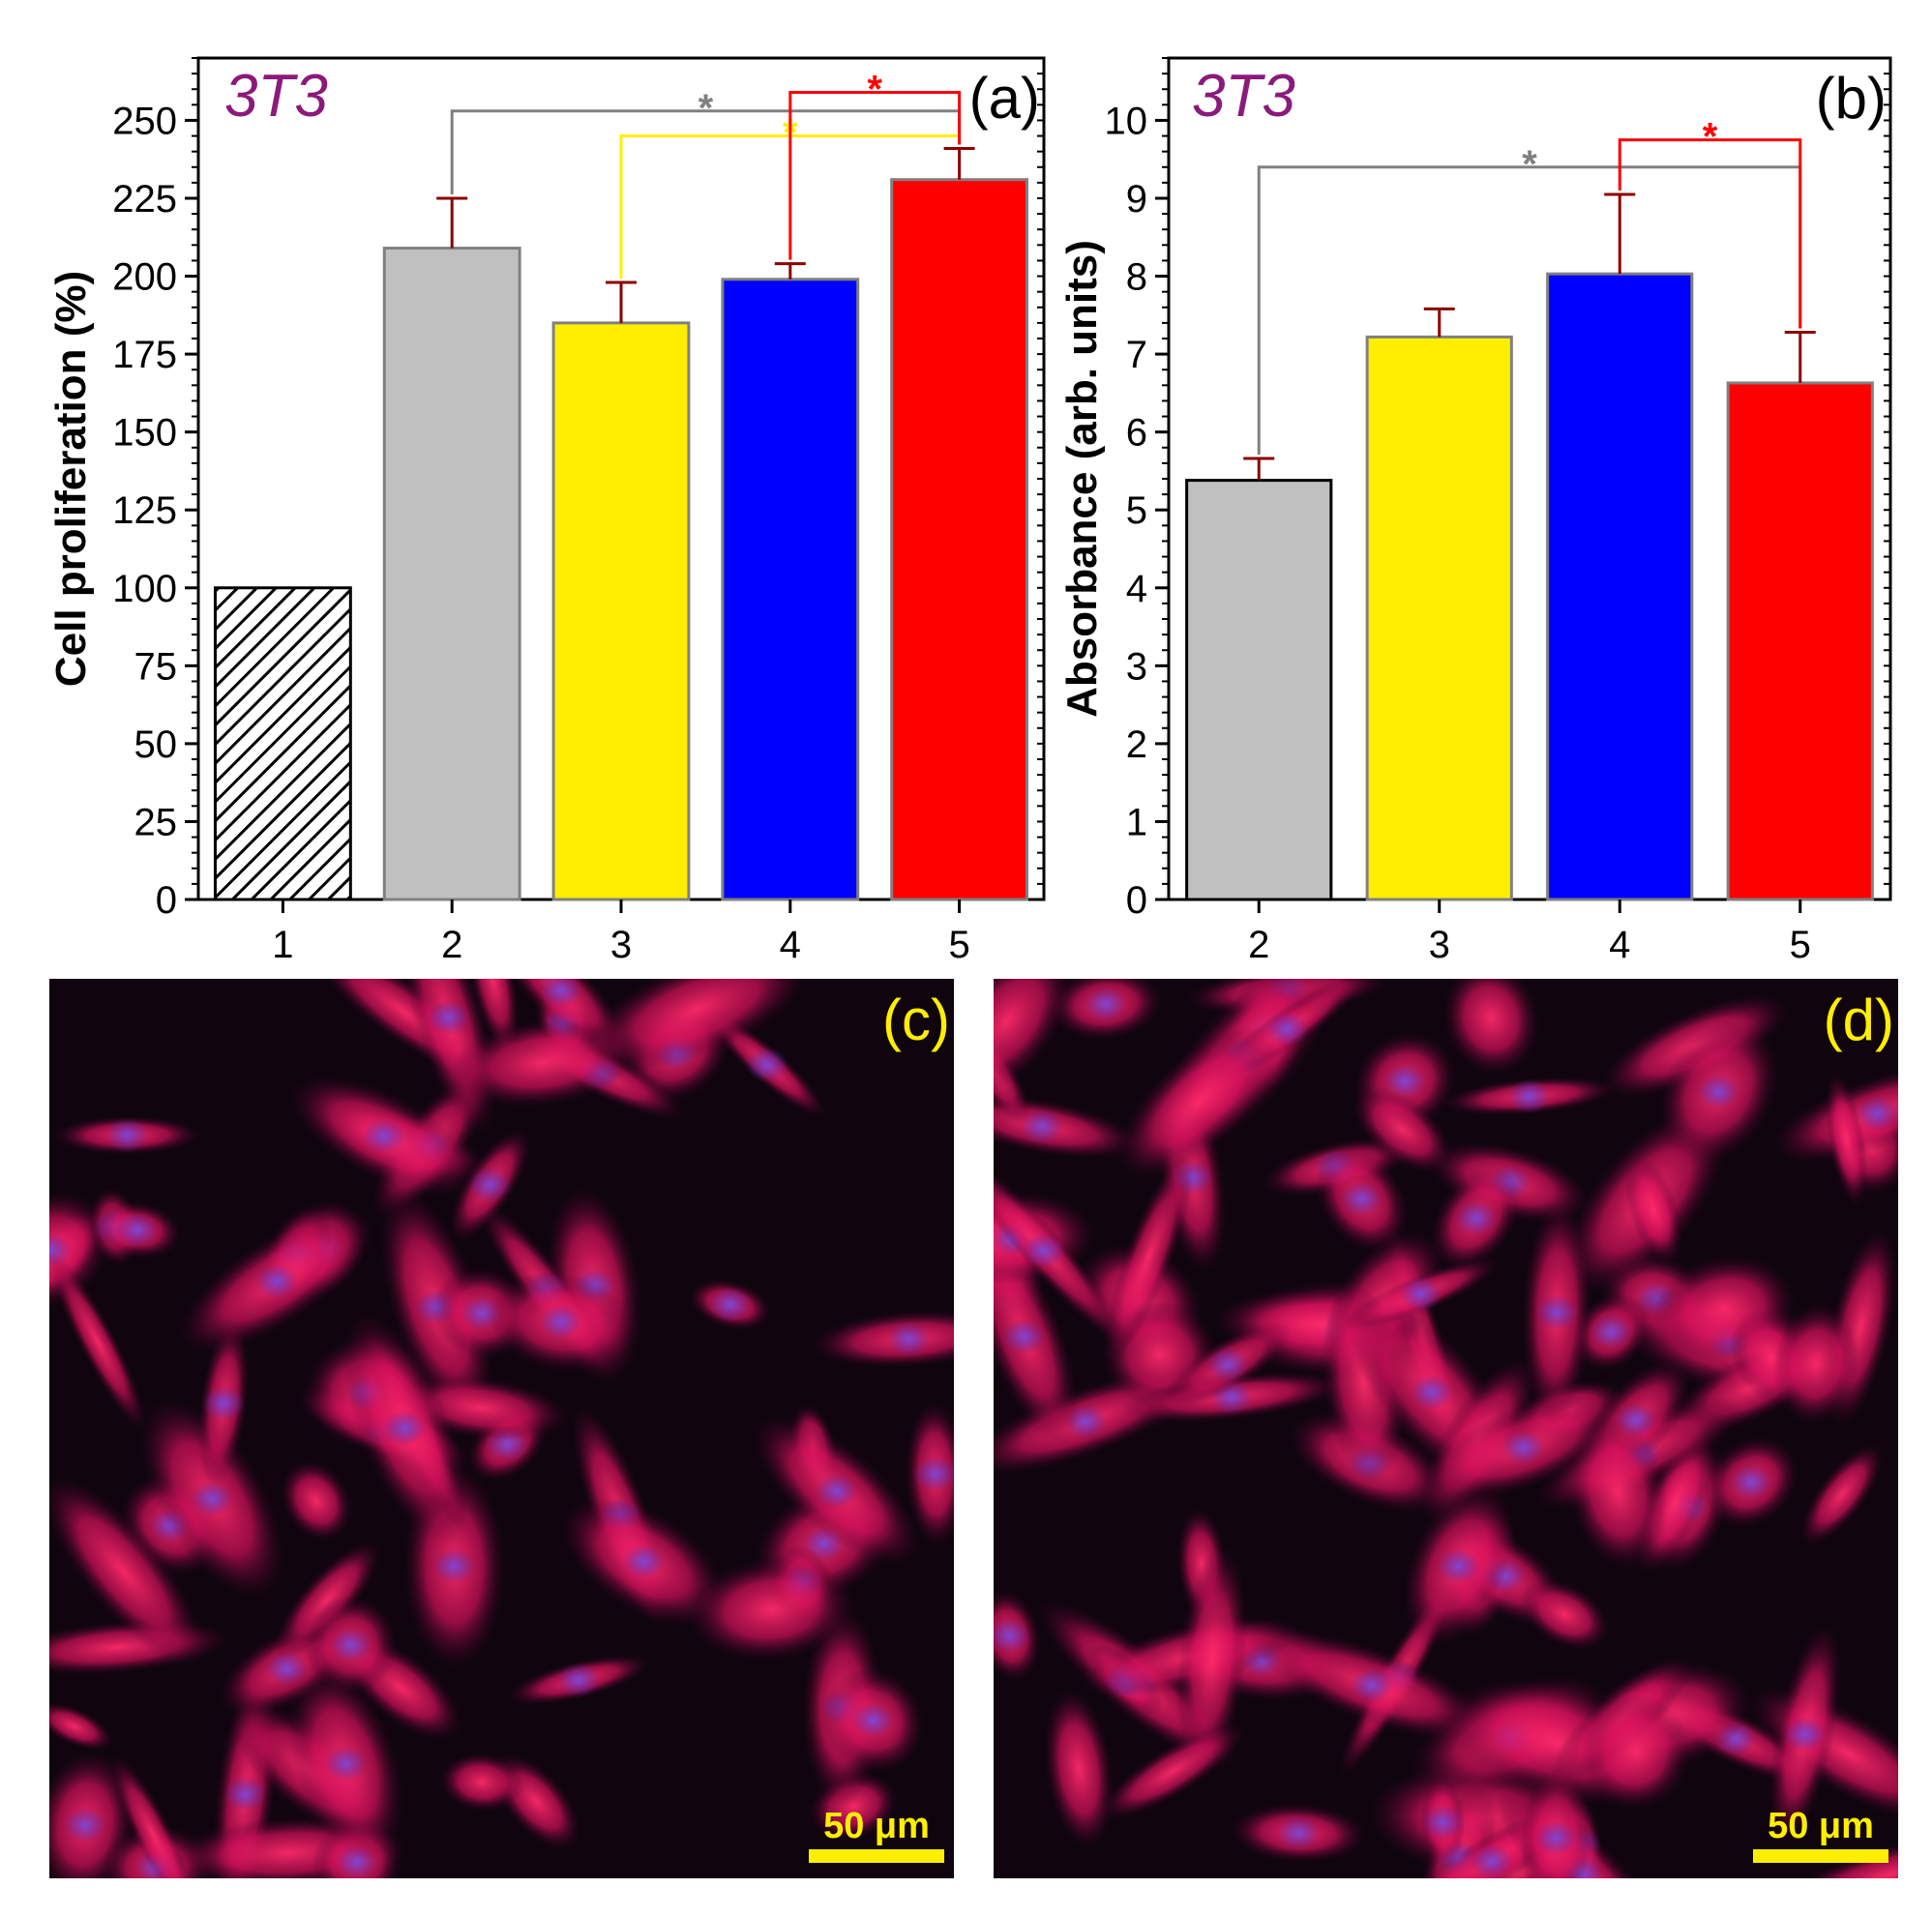 The height and width of the screenshot is (1917, 1932). What do you see at coordinates (621, 933) in the screenshot?
I see `x-axis-ticks: 1 2 3 4 5` at bounding box center [621, 933].